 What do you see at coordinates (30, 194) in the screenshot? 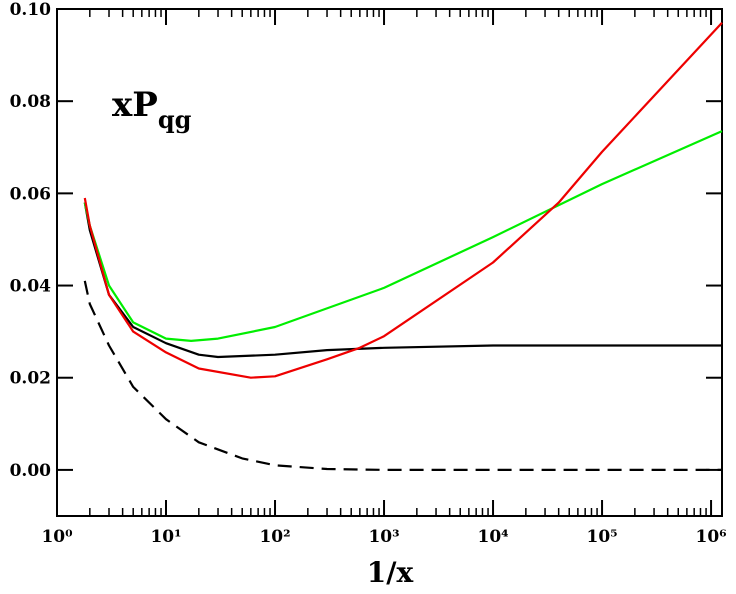
I see `y-tick-label: 0.06` at bounding box center [30, 194].